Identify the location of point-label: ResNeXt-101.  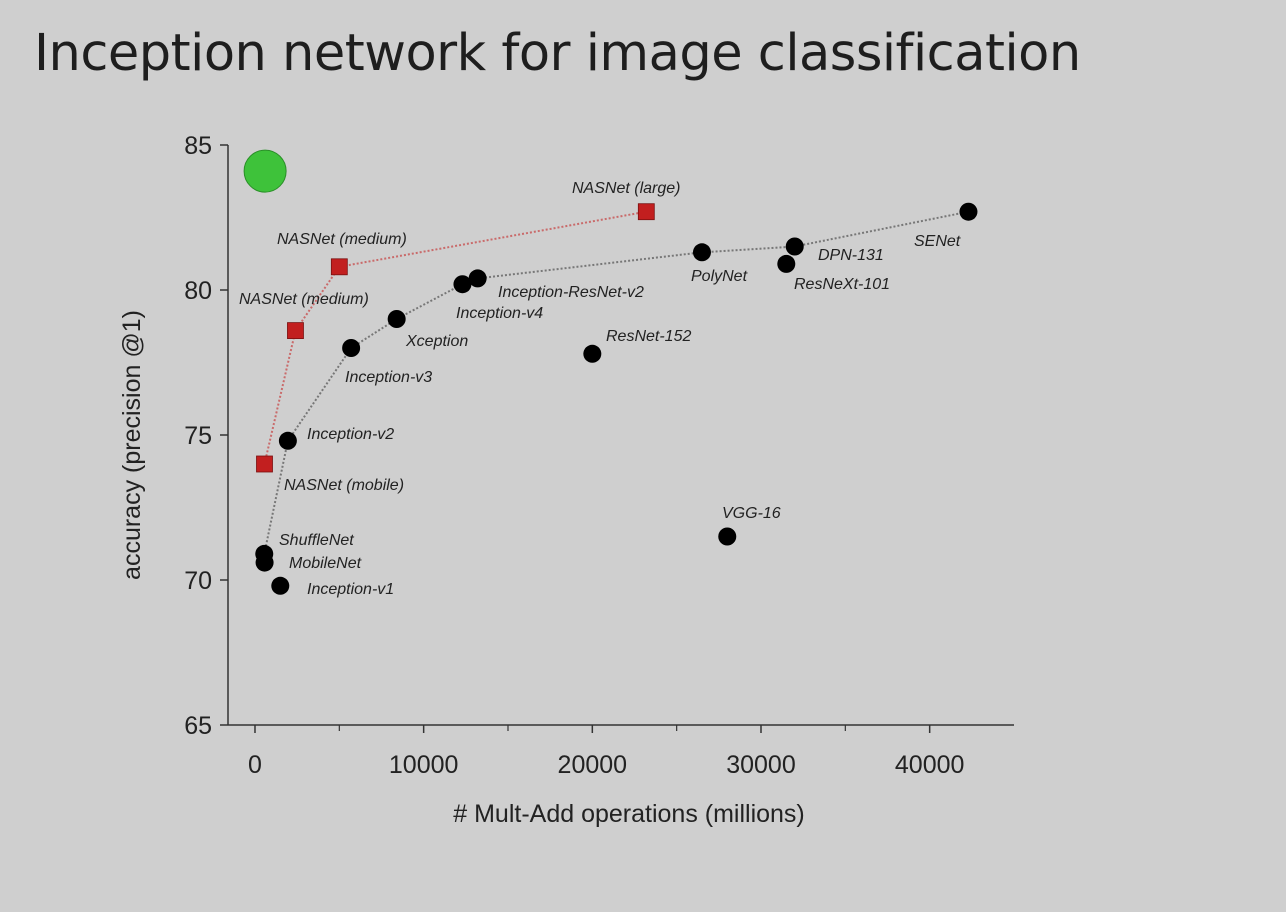
(842, 284).